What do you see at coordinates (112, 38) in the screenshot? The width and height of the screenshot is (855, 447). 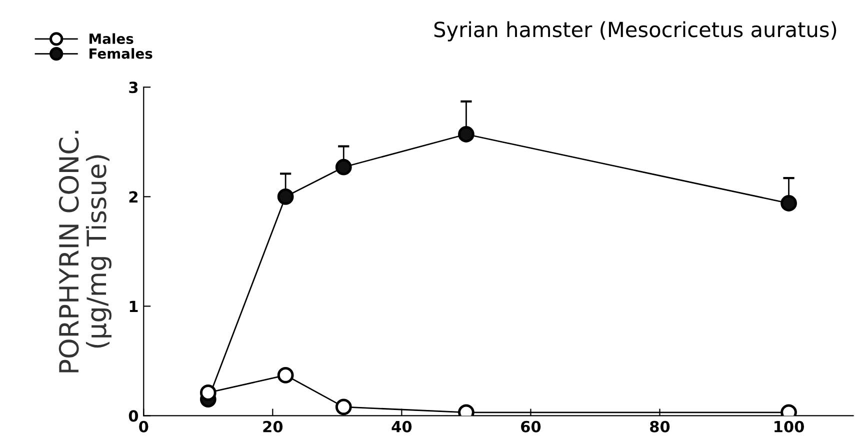 I see `legend-label: Males` at bounding box center [112, 38].